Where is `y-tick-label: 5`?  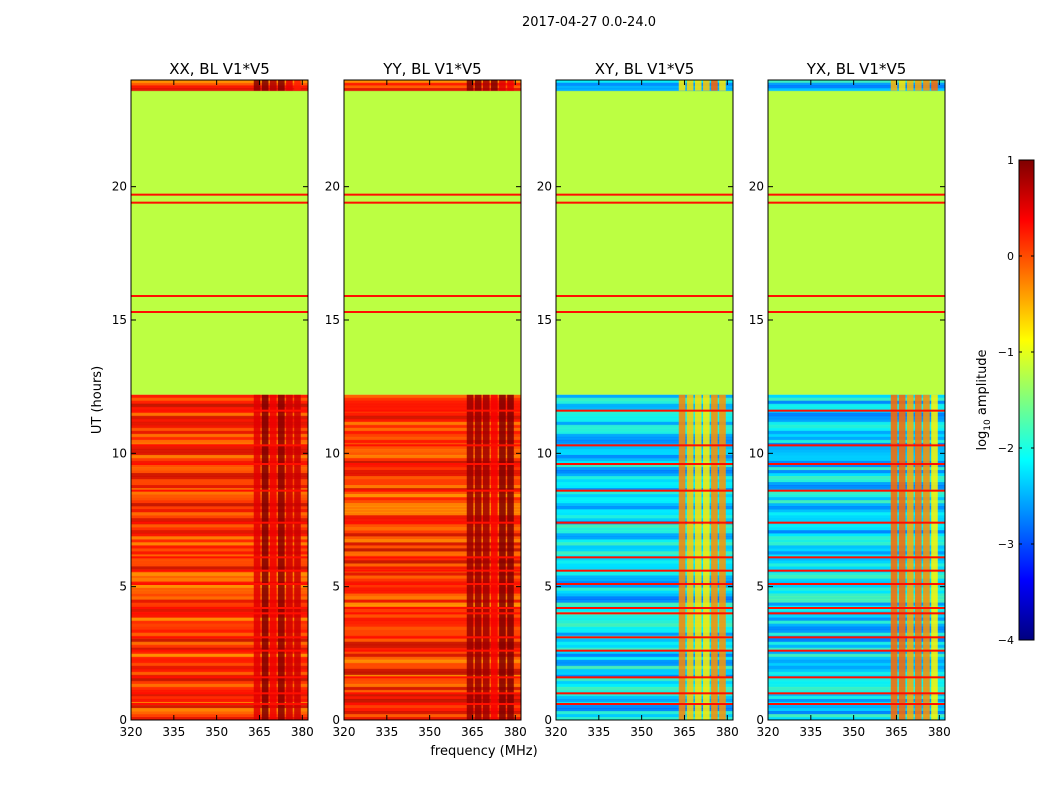 y-tick-label: 5 is located at coordinates (123, 587).